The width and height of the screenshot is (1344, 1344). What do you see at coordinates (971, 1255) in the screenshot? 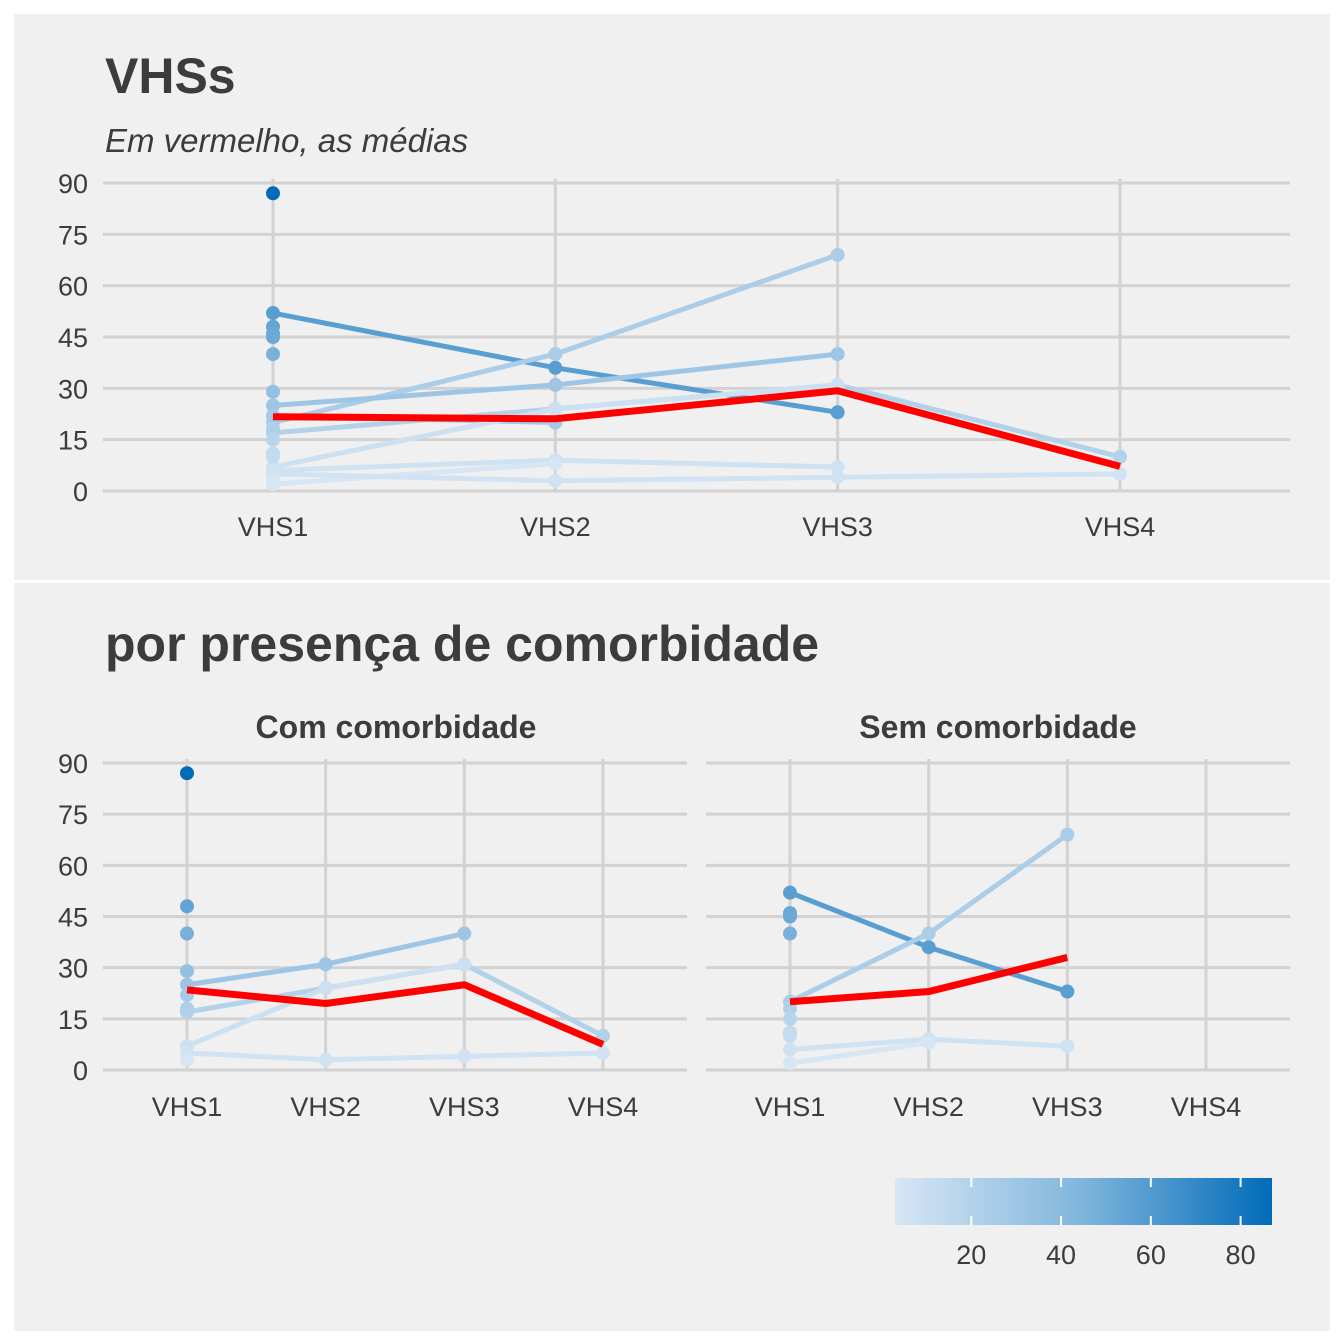
I see `legend-tick-label: 20` at bounding box center [971, 1255].